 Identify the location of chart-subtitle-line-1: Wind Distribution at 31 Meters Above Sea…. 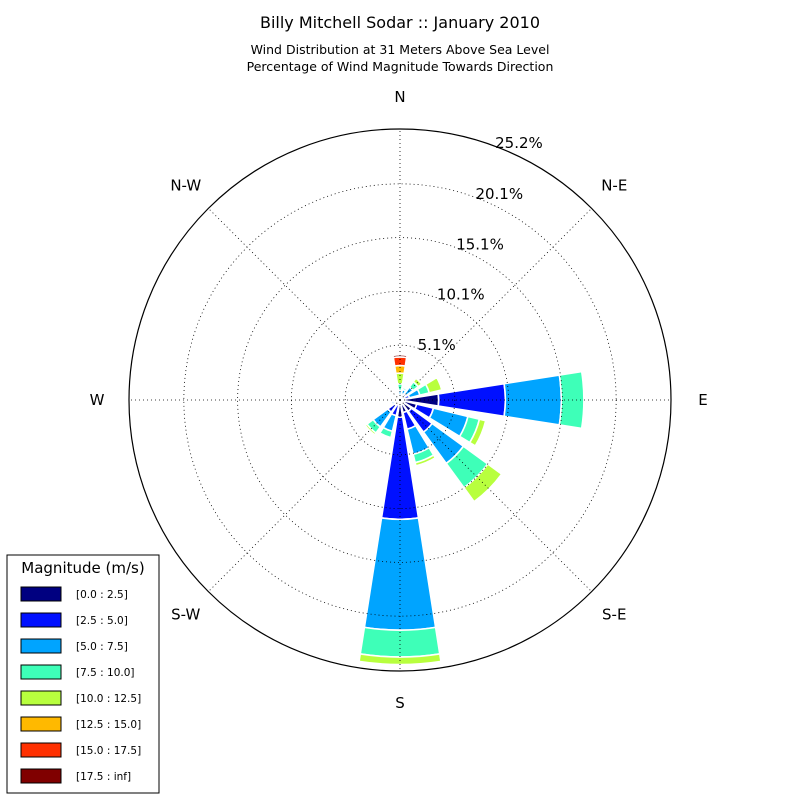
(400, 49).